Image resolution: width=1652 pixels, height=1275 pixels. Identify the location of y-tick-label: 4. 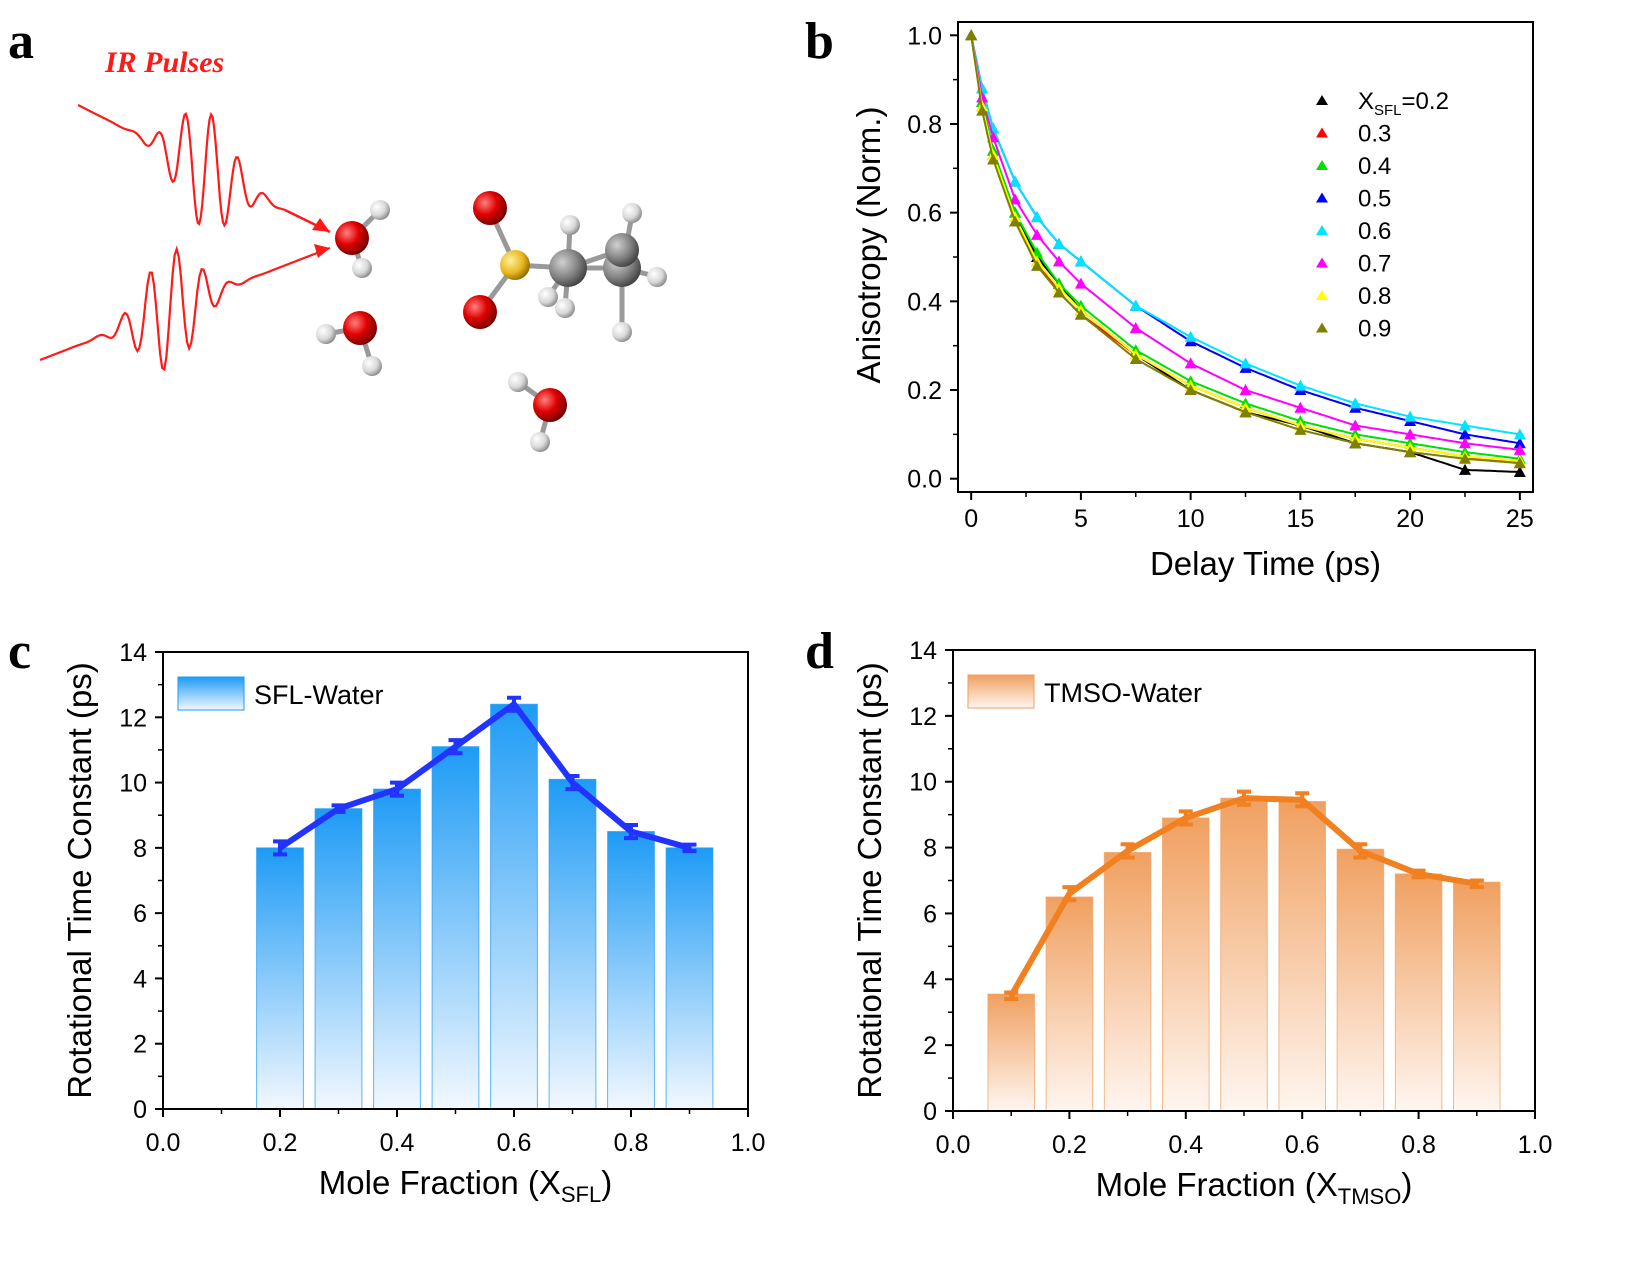
(140, 979).